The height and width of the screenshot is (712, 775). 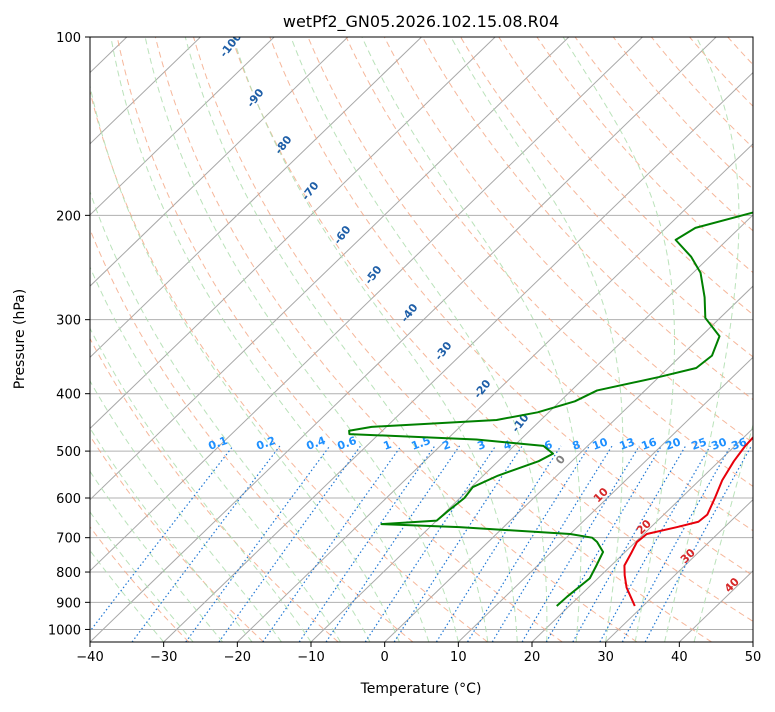 What do you see at coordinates (237, 657) in the screenshot?
I see `x-tick-label: −20` at bounding box center [237, 657].